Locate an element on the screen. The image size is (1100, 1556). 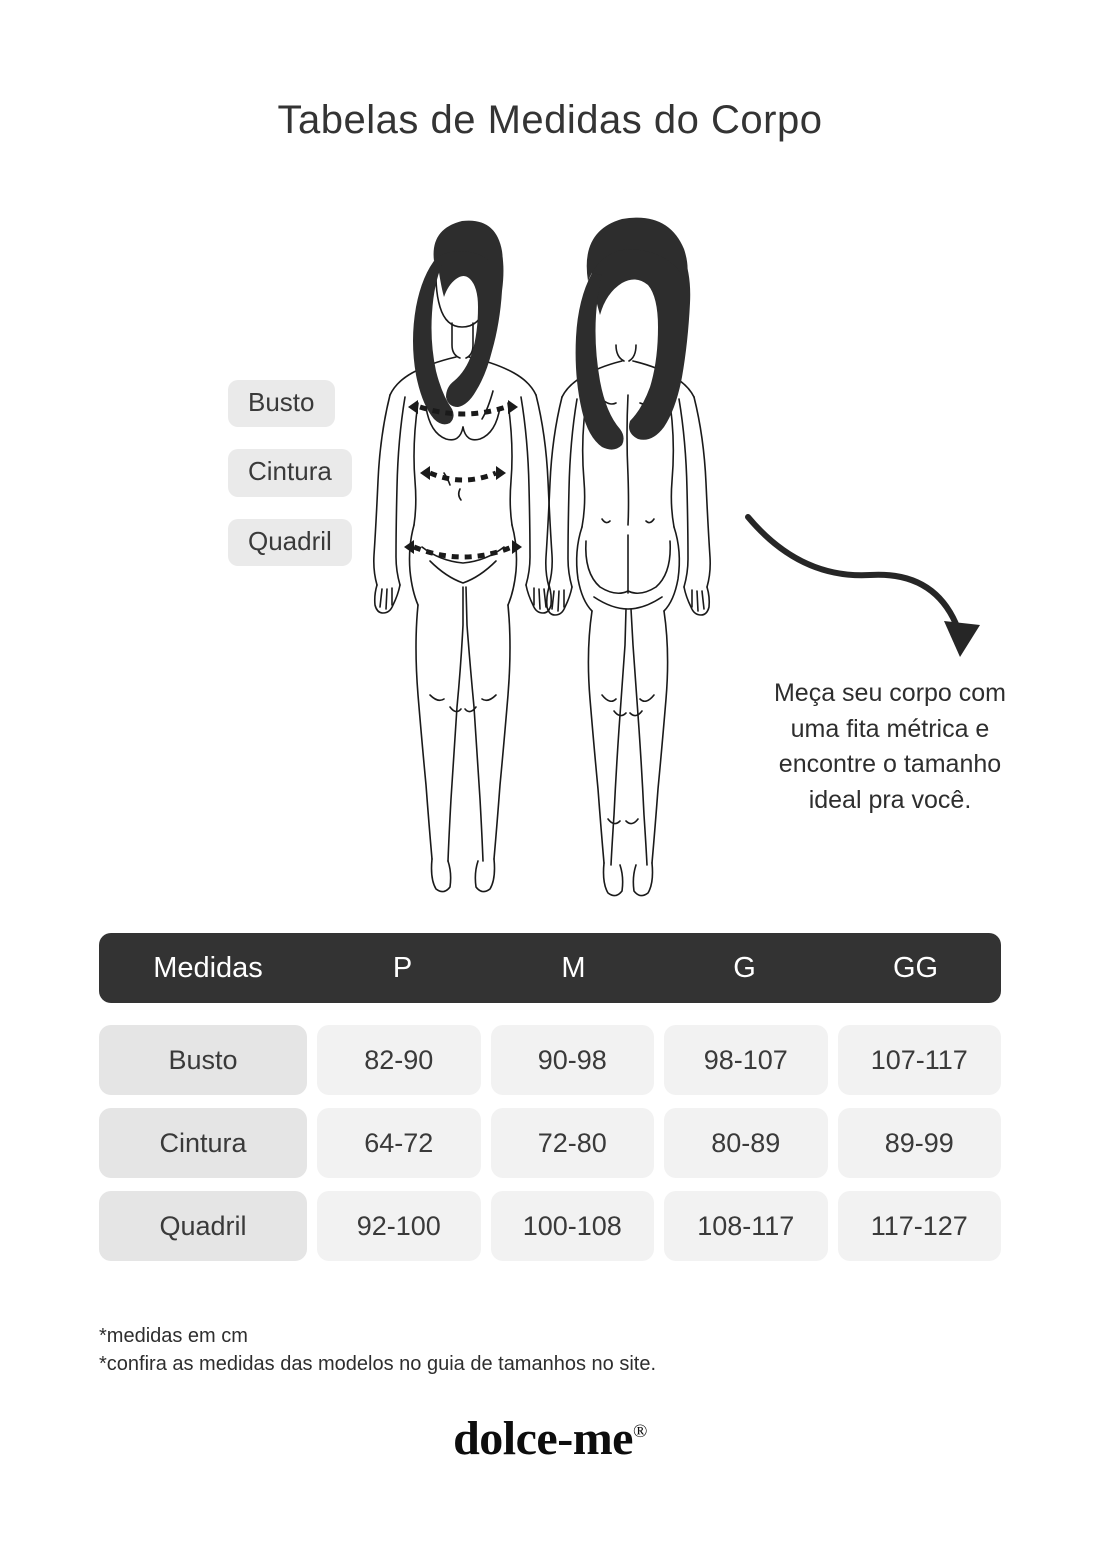
measurement-label-row: Quadril is located at coordinates (353, 553).